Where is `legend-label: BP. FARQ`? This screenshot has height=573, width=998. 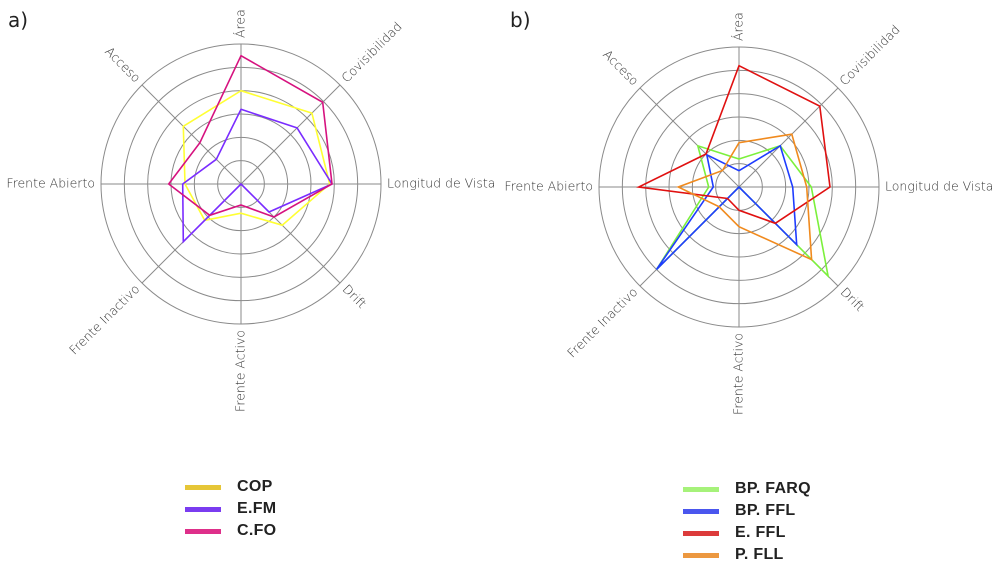 legend-label: BP. FARQ is located at coordinates (773, 488).